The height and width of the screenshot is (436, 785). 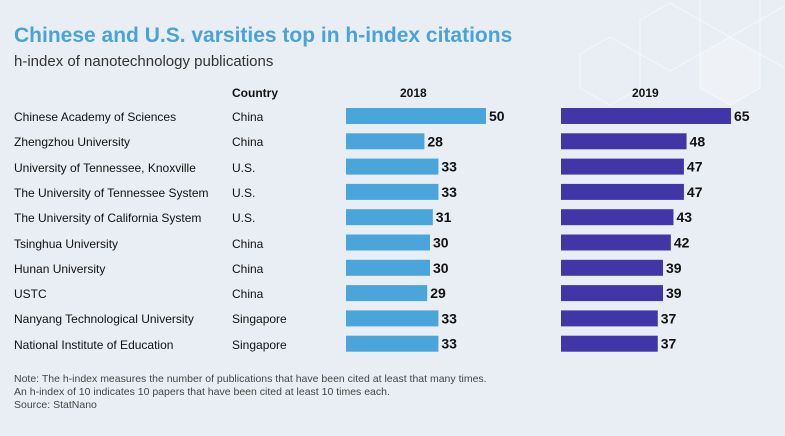 I want to click on bar-2019-value-label: 48, so click(x=698, y=141).